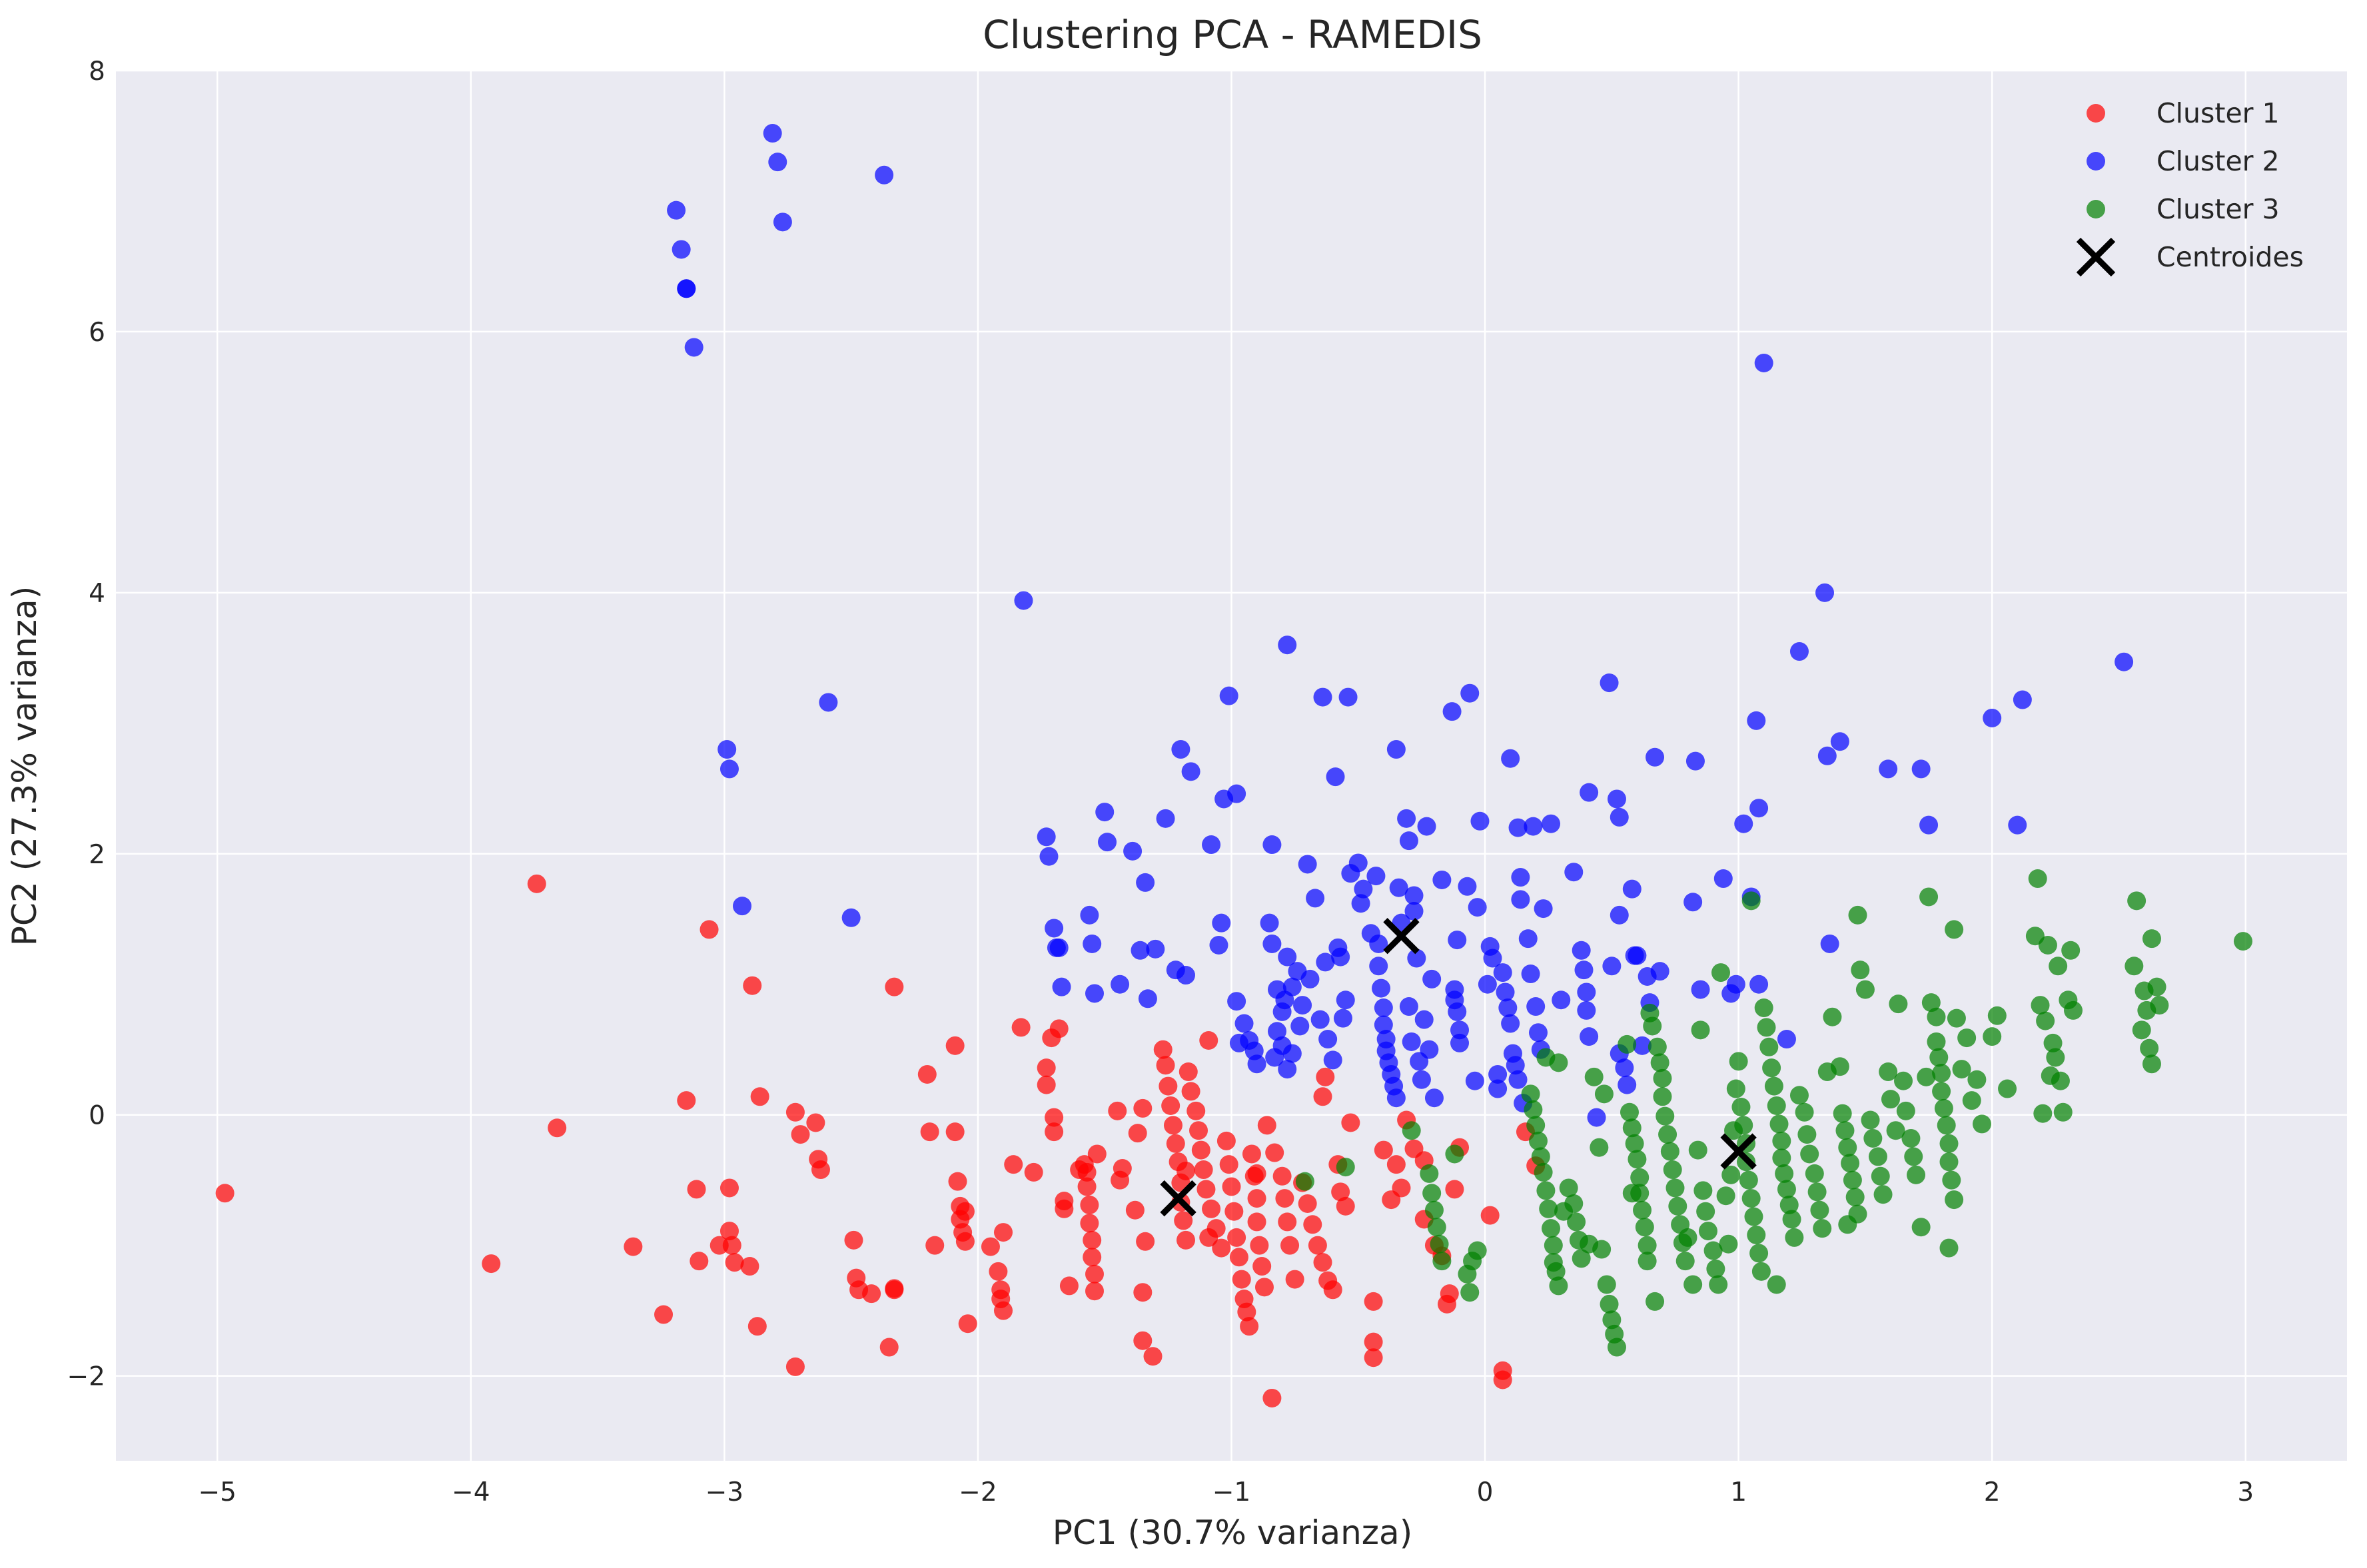 The height and width of the screenshot is (1568, 2367). I want to click on y-tick-label: 8, so click(97, 72).